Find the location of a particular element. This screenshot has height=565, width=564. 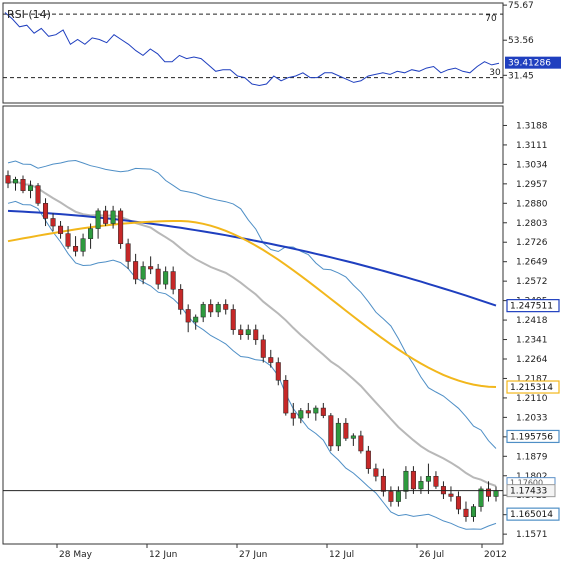

overlay-tag-label: 1.165014 is located at coordinates (531, 515).